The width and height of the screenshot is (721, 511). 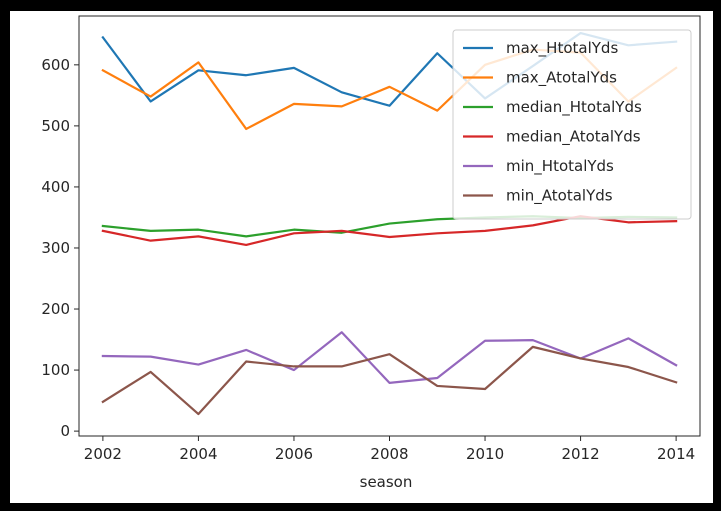 I want to click on legend-label: min_HtotalYds, so click(x=560, y=166).